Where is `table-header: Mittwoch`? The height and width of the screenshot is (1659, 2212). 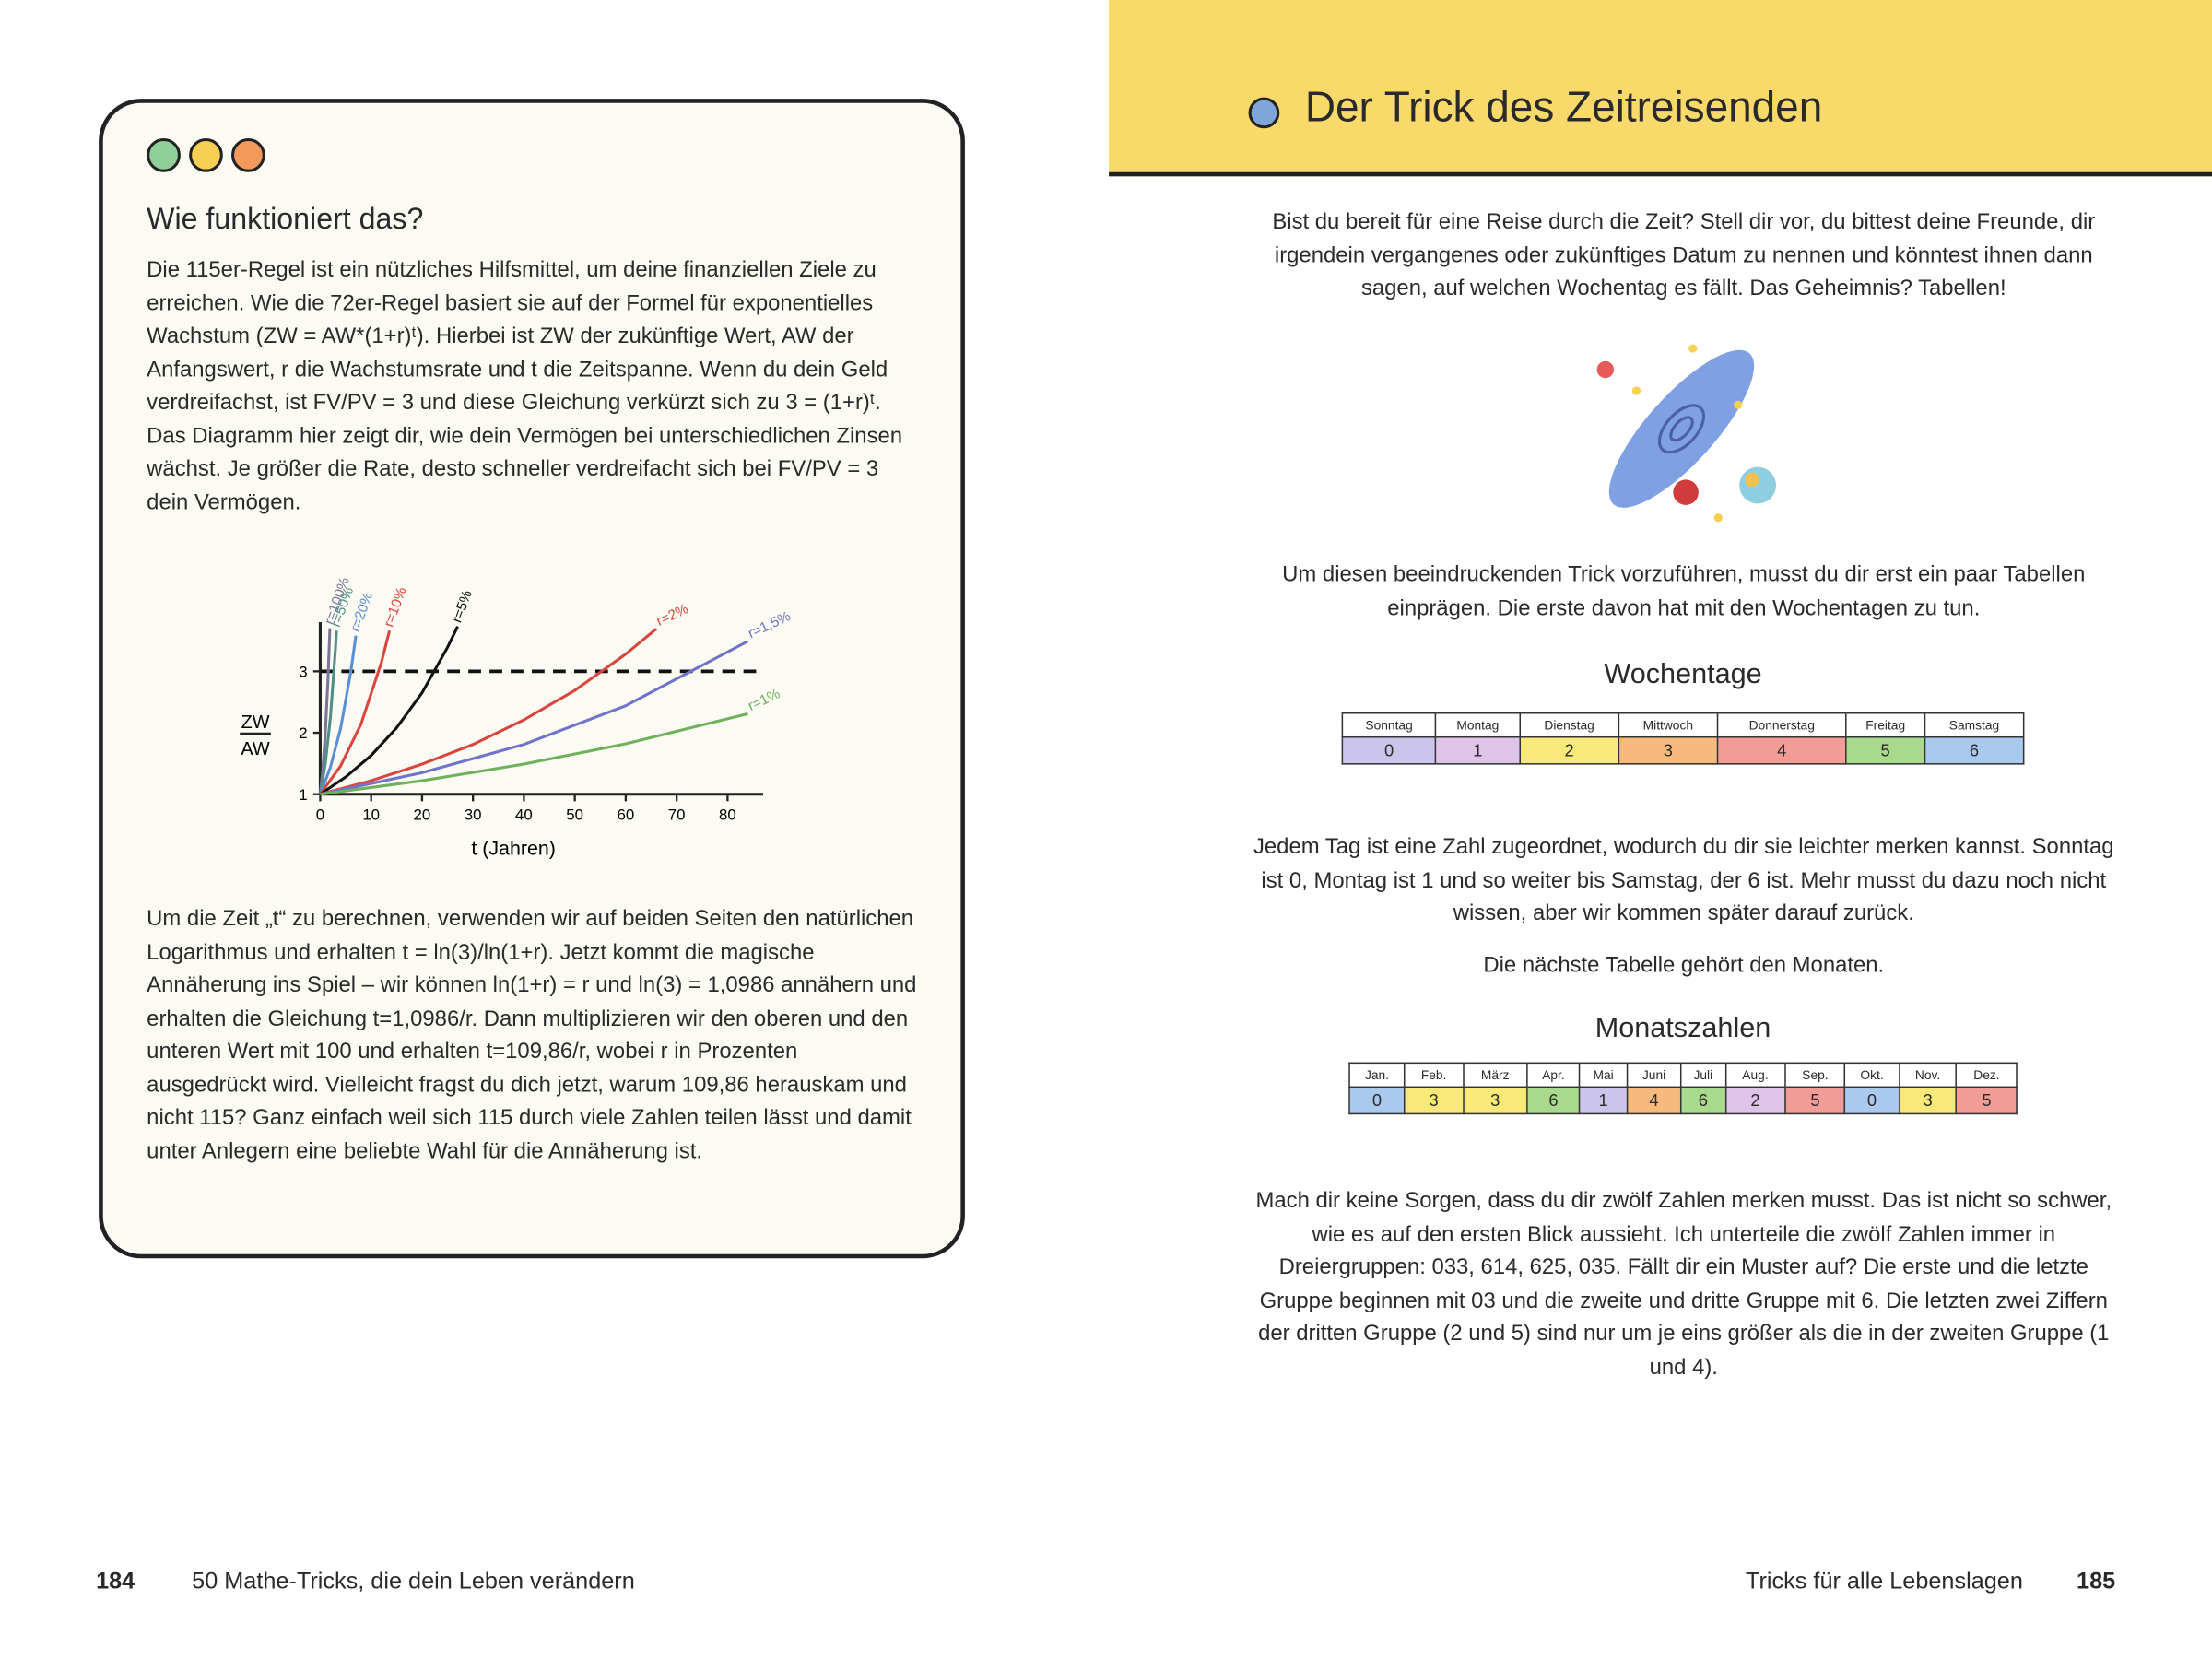 table-header: Mittwoch is located at coordinates (1668, 725).